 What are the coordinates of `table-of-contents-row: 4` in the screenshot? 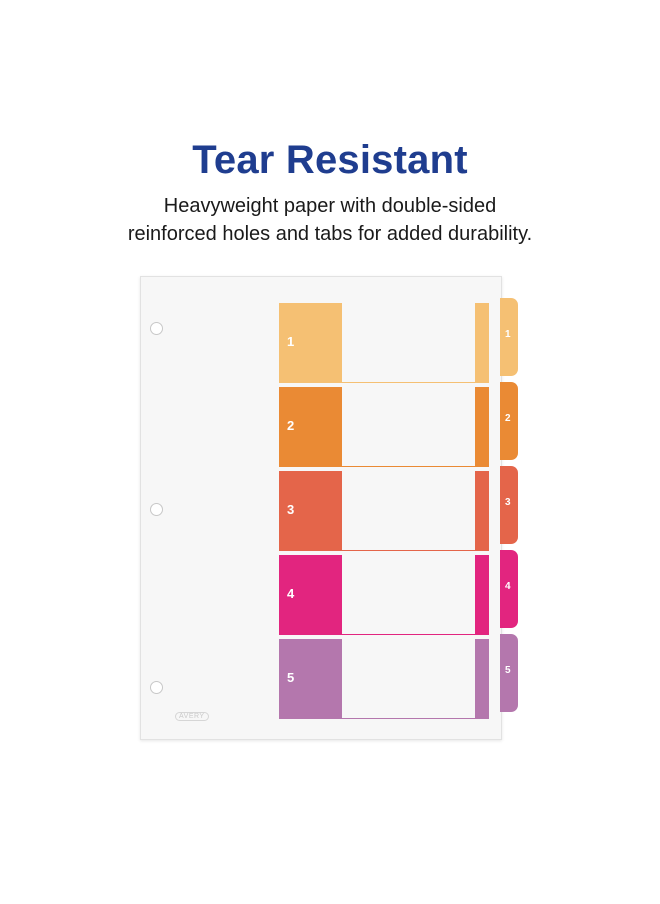 It's located at (384, 595).